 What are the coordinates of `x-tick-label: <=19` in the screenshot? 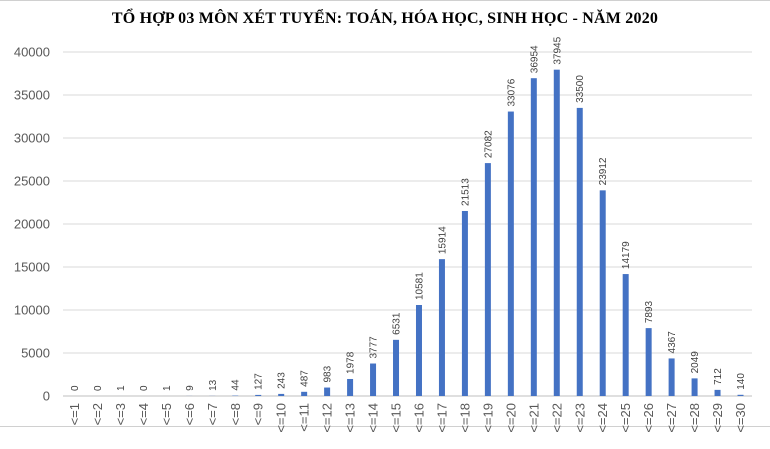 It's located at (487, 418).